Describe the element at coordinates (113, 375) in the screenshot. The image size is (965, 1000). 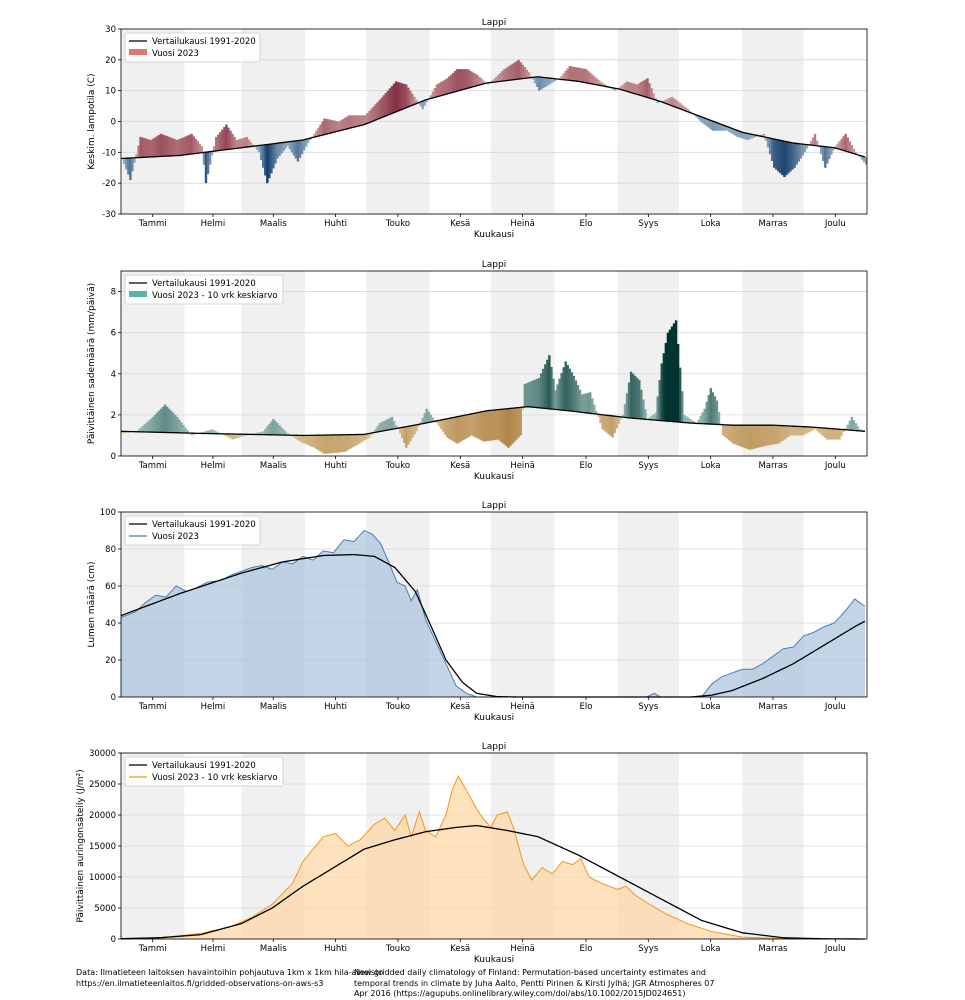
I see `y-tick-label: 4` at that location.